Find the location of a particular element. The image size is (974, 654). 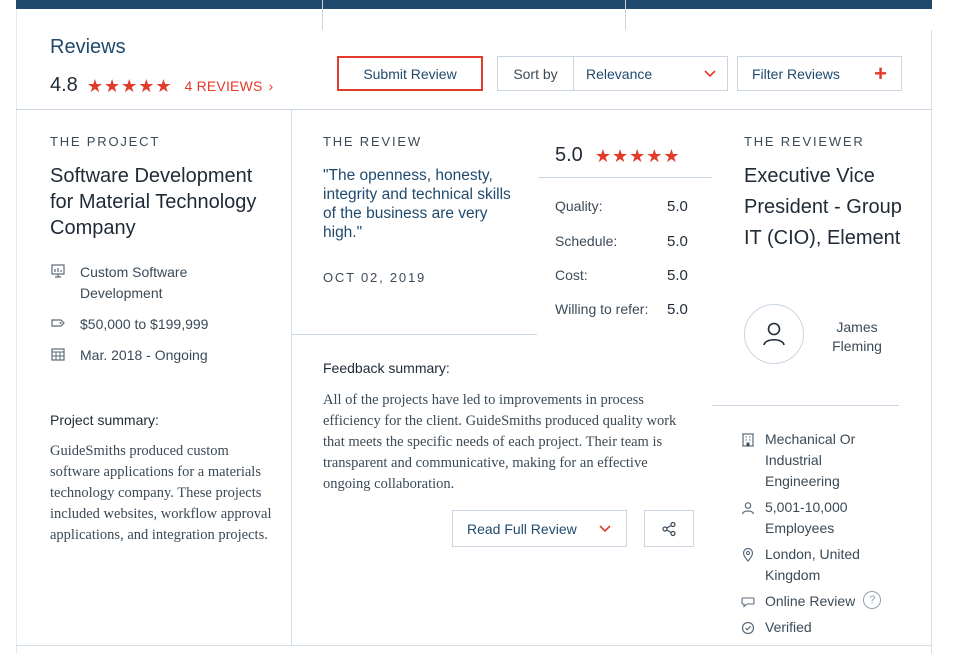

share-icon is located at coordinates (669, 528).